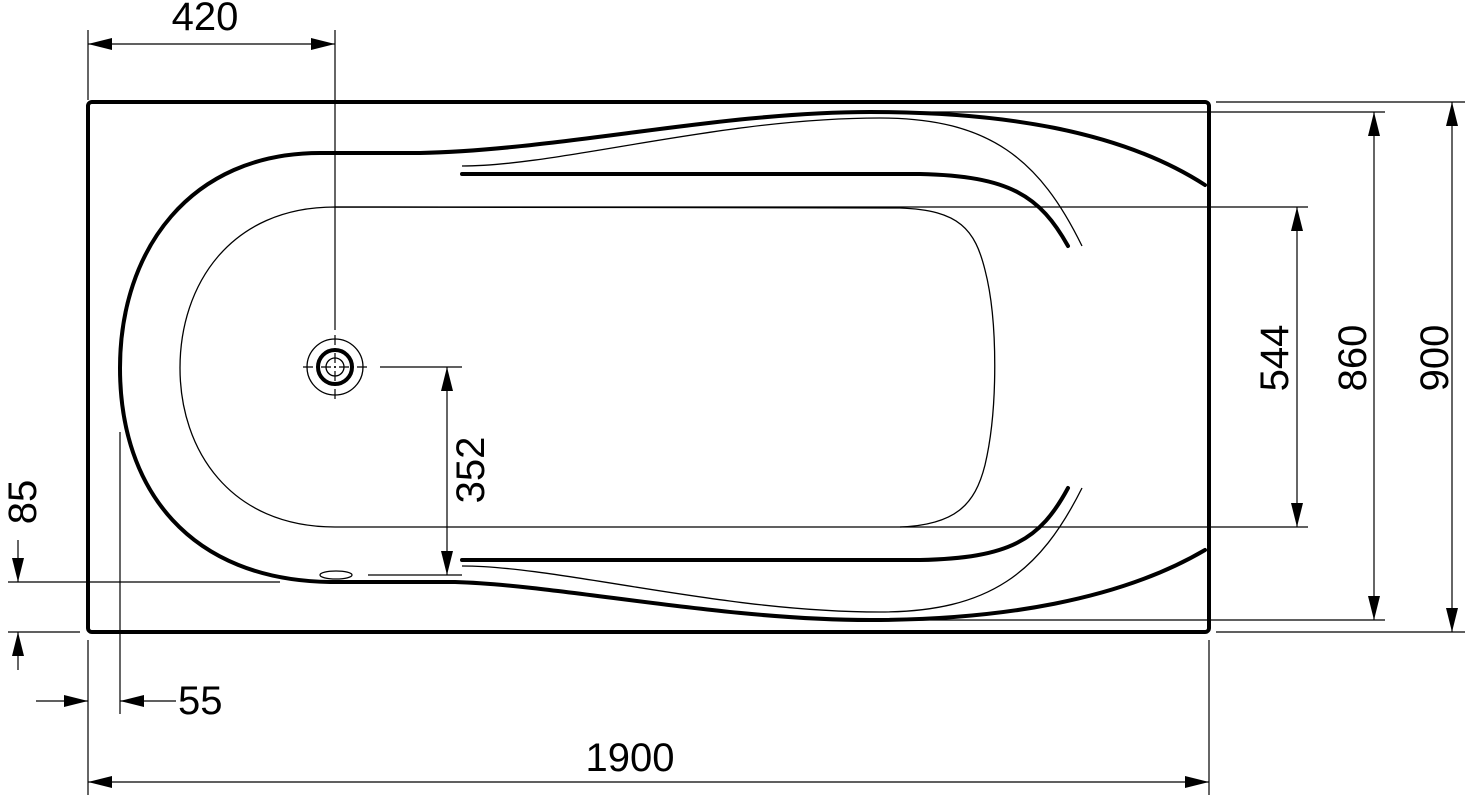  I want to click on dim-overall-length-label: 1900, so click(630, 758).